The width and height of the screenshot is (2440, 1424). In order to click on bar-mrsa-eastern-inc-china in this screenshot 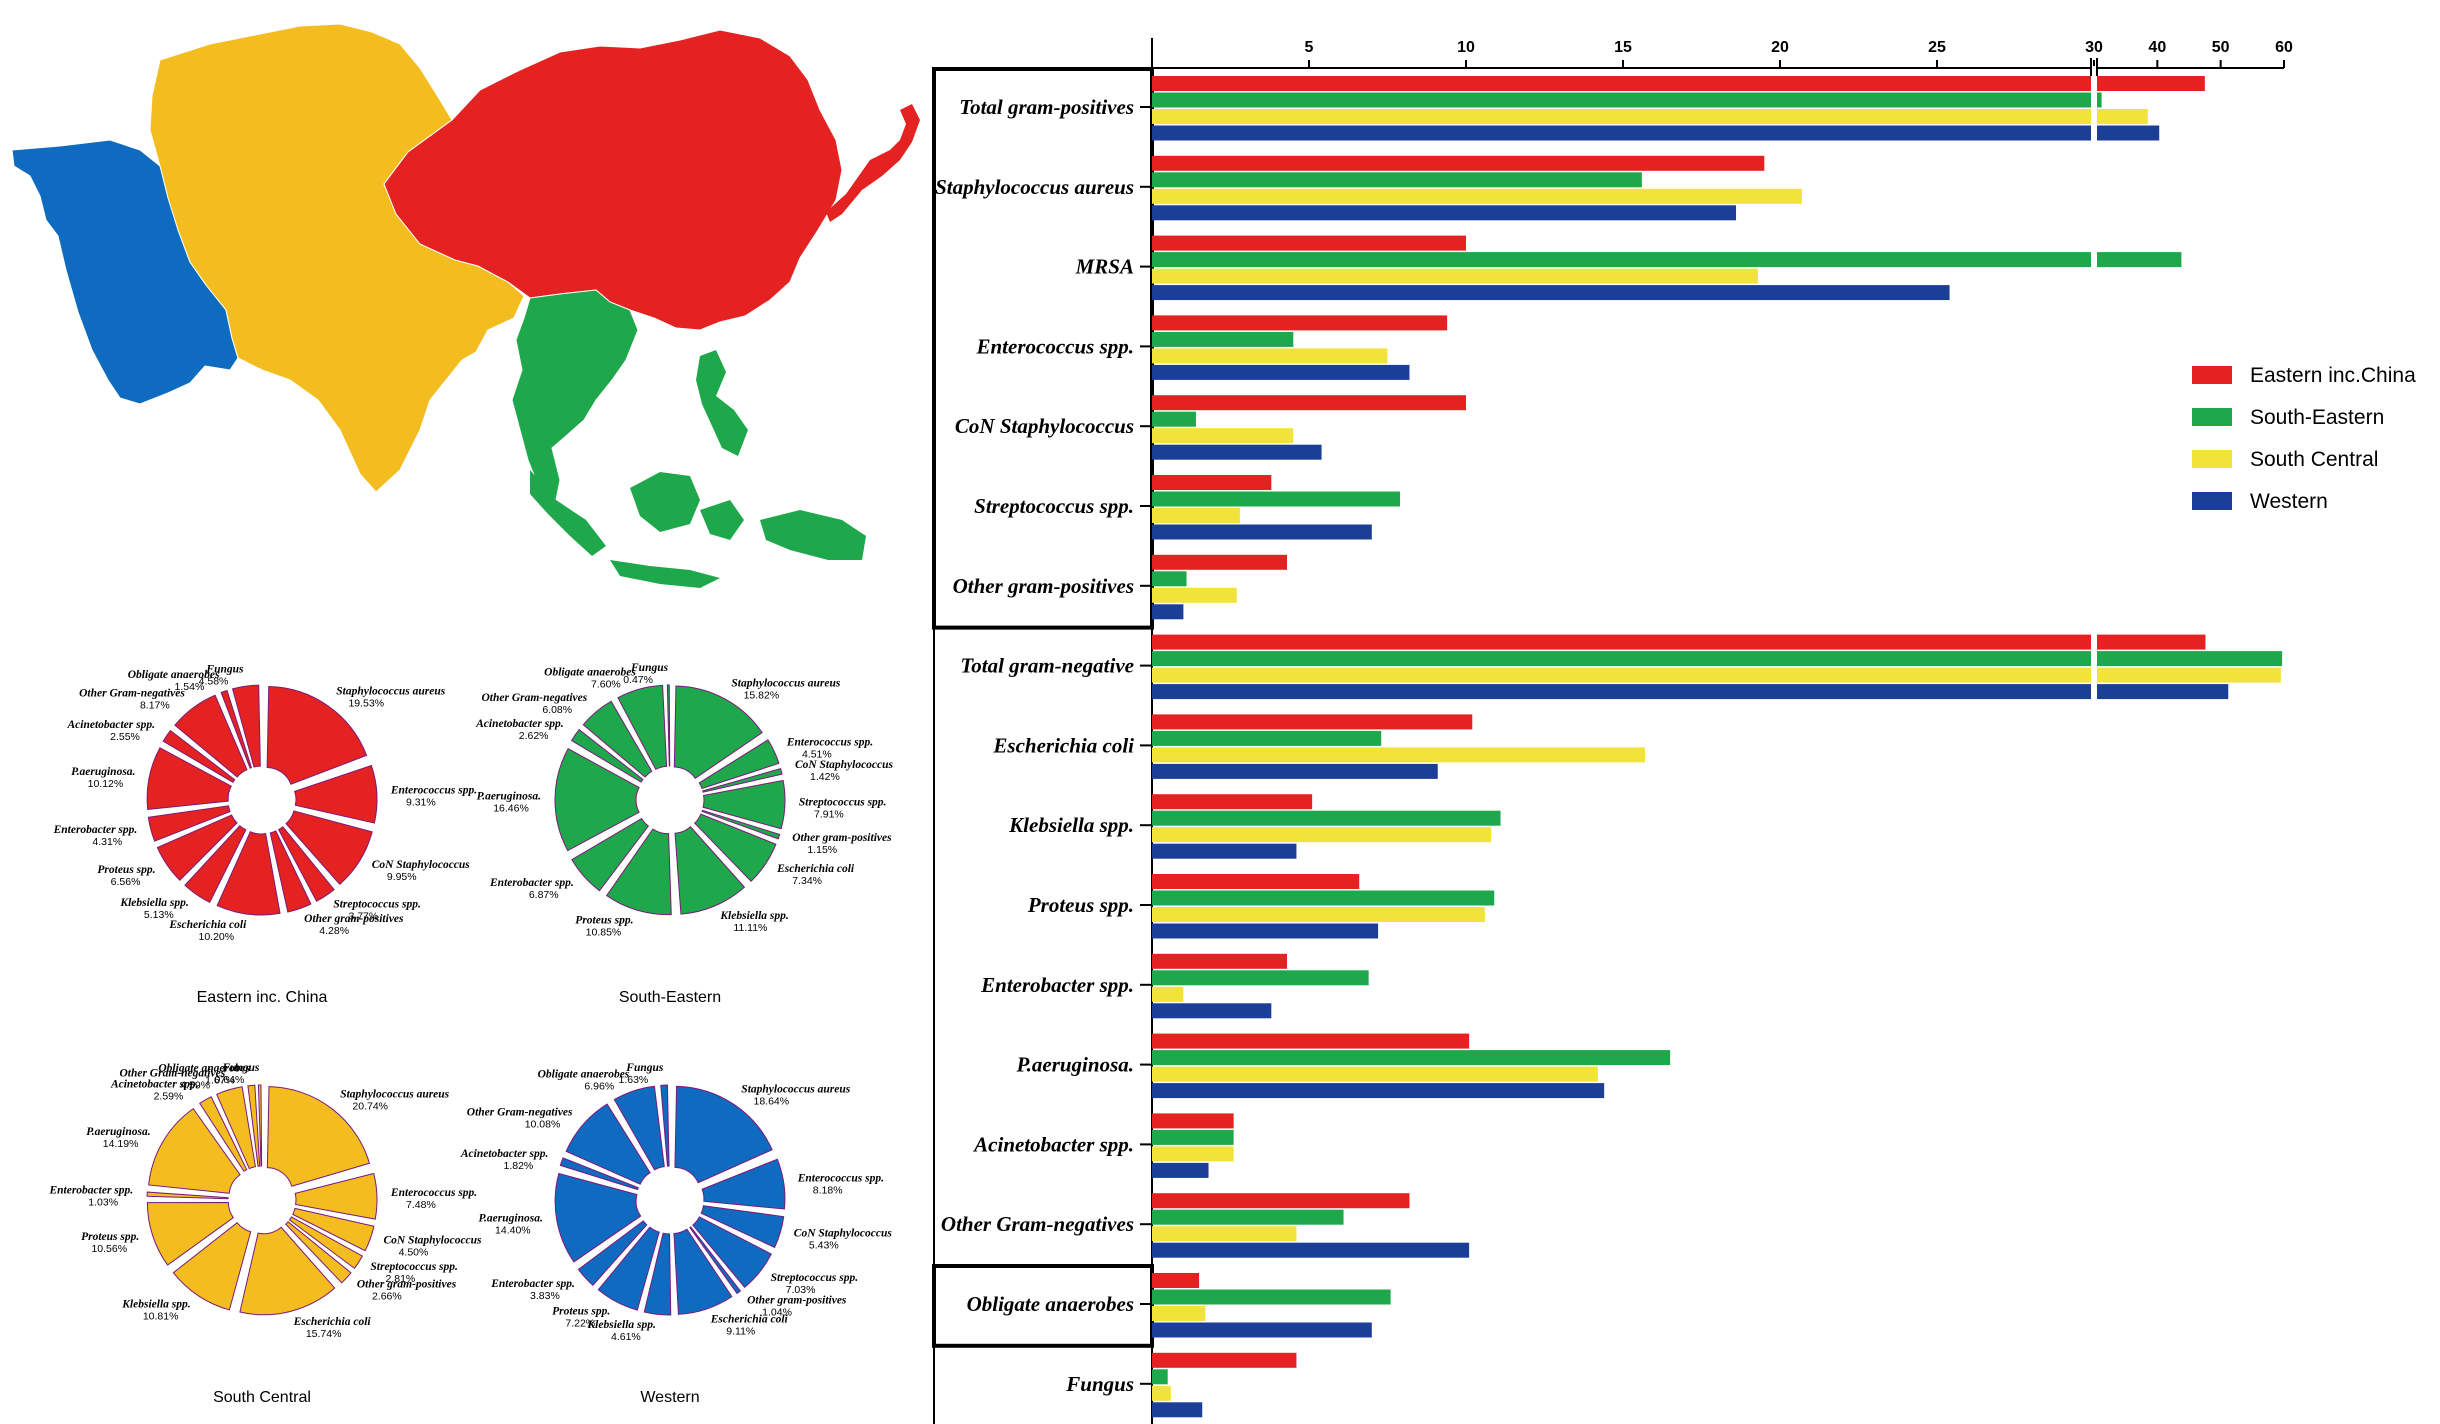, I will do `click(1309, 243)`.